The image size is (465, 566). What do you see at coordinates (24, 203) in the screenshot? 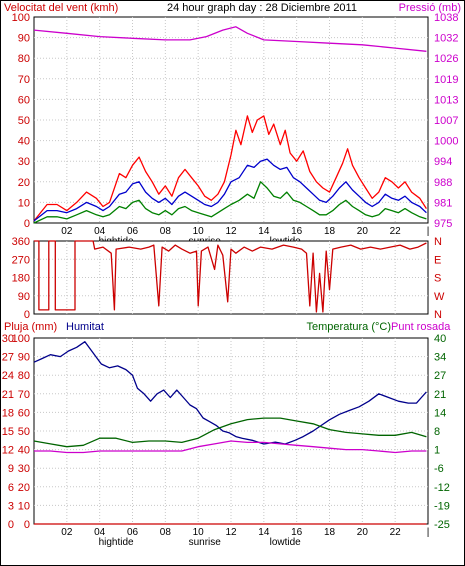
I see `panel-0-left-tick-label: 10` at bounding box center [24, 203].